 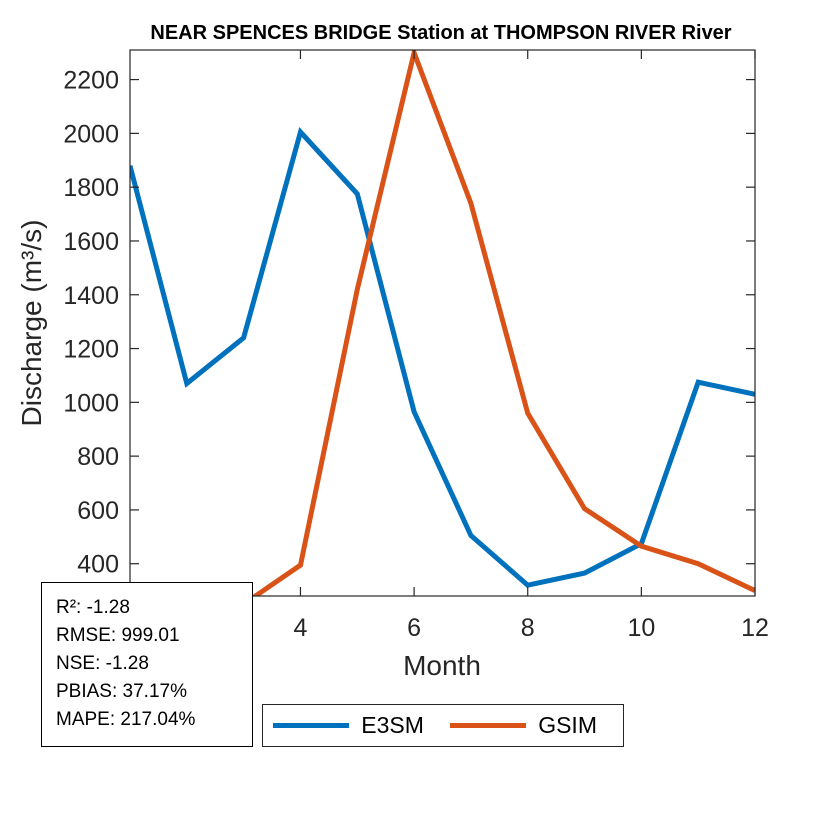 What do you see at coordinates (91, 350) in the screenshot?
I see `y-tick-label: 1200` at bounding box center [91, 350].